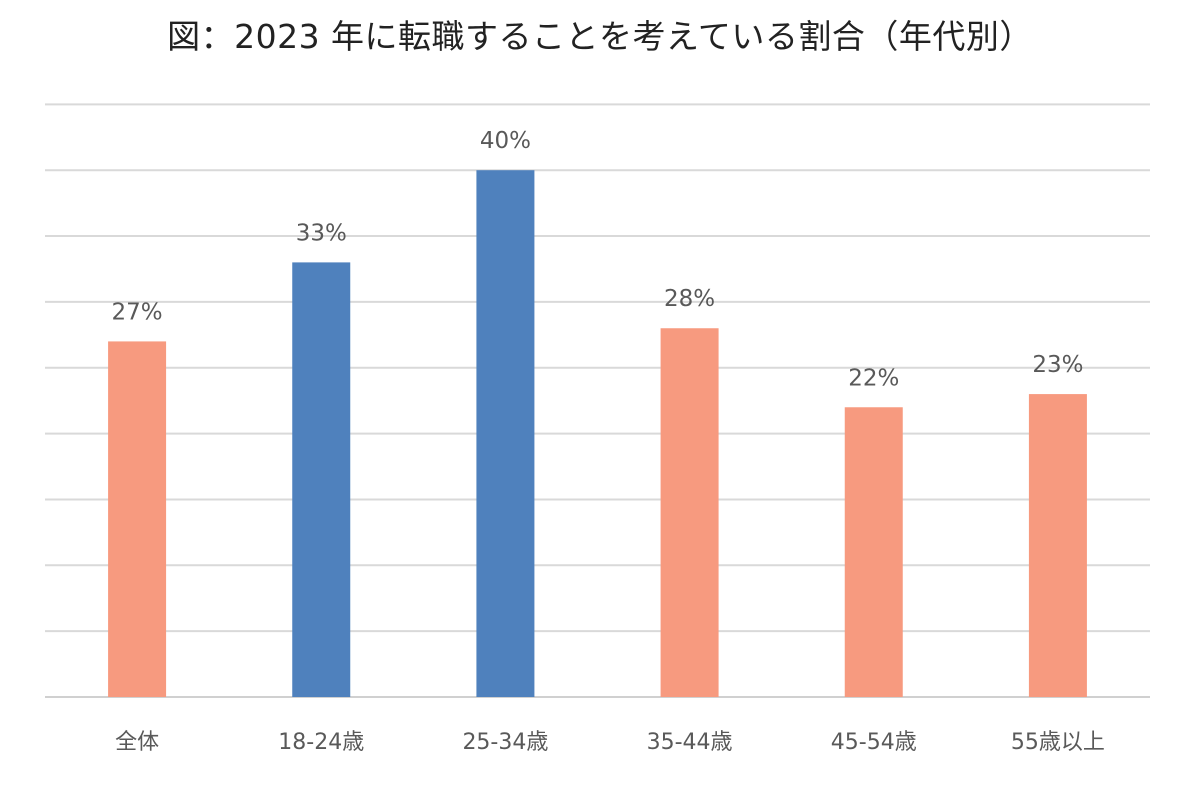  What do you see at coordinates (505, 141) in the screenshot?
I see `data-label: 40%` at bounding box center [505, 141].